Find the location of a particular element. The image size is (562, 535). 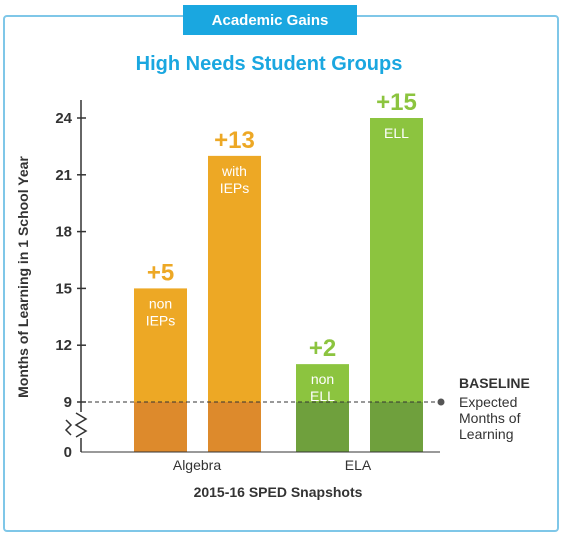

baseline-sub-2: Months of is located at coordinates (490, 418).